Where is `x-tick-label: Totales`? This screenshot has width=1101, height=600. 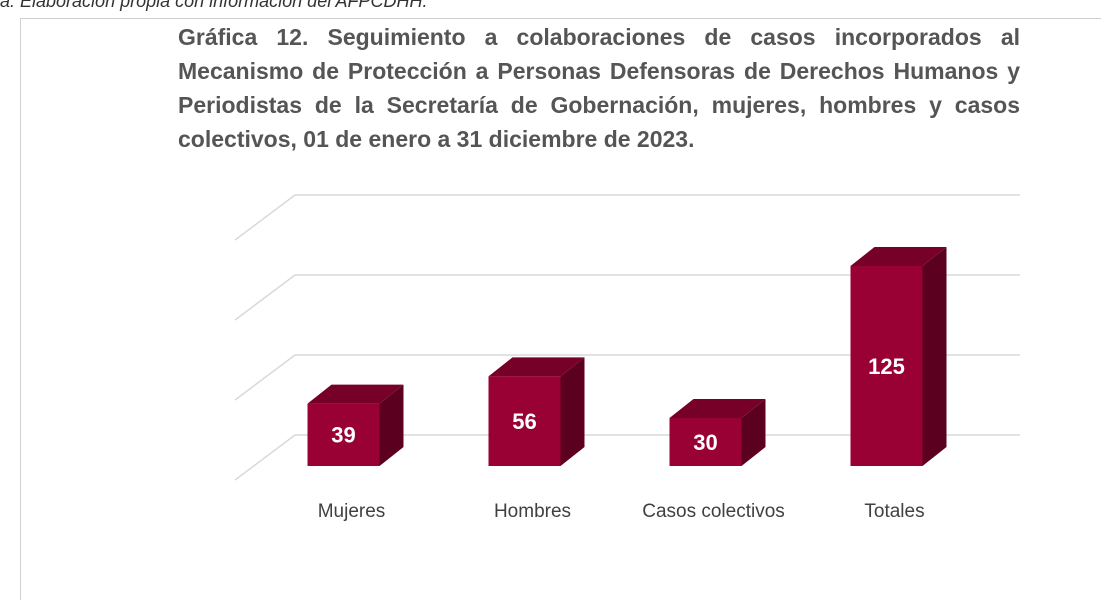
x-tick-label: Totales is located at coordinates (894, 511).